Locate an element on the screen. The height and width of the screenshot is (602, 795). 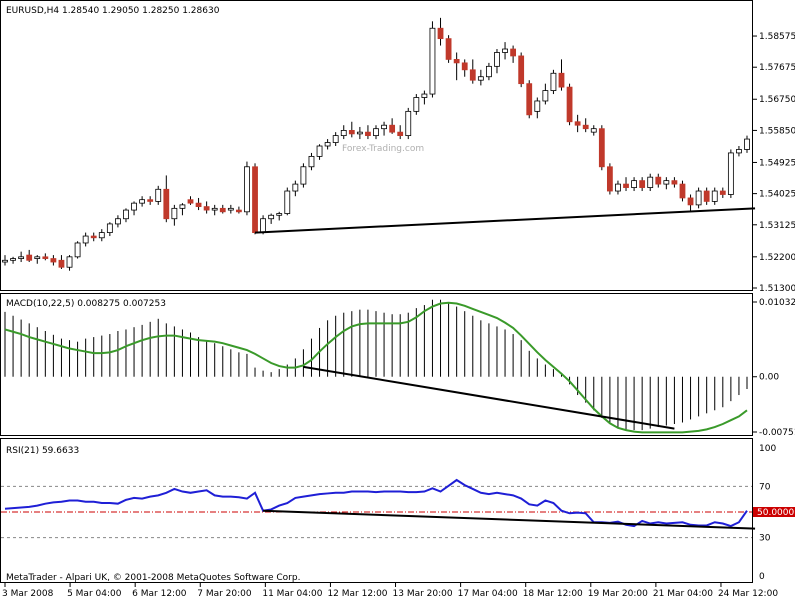
rsi-trendline is located at coordinates (509, 519).